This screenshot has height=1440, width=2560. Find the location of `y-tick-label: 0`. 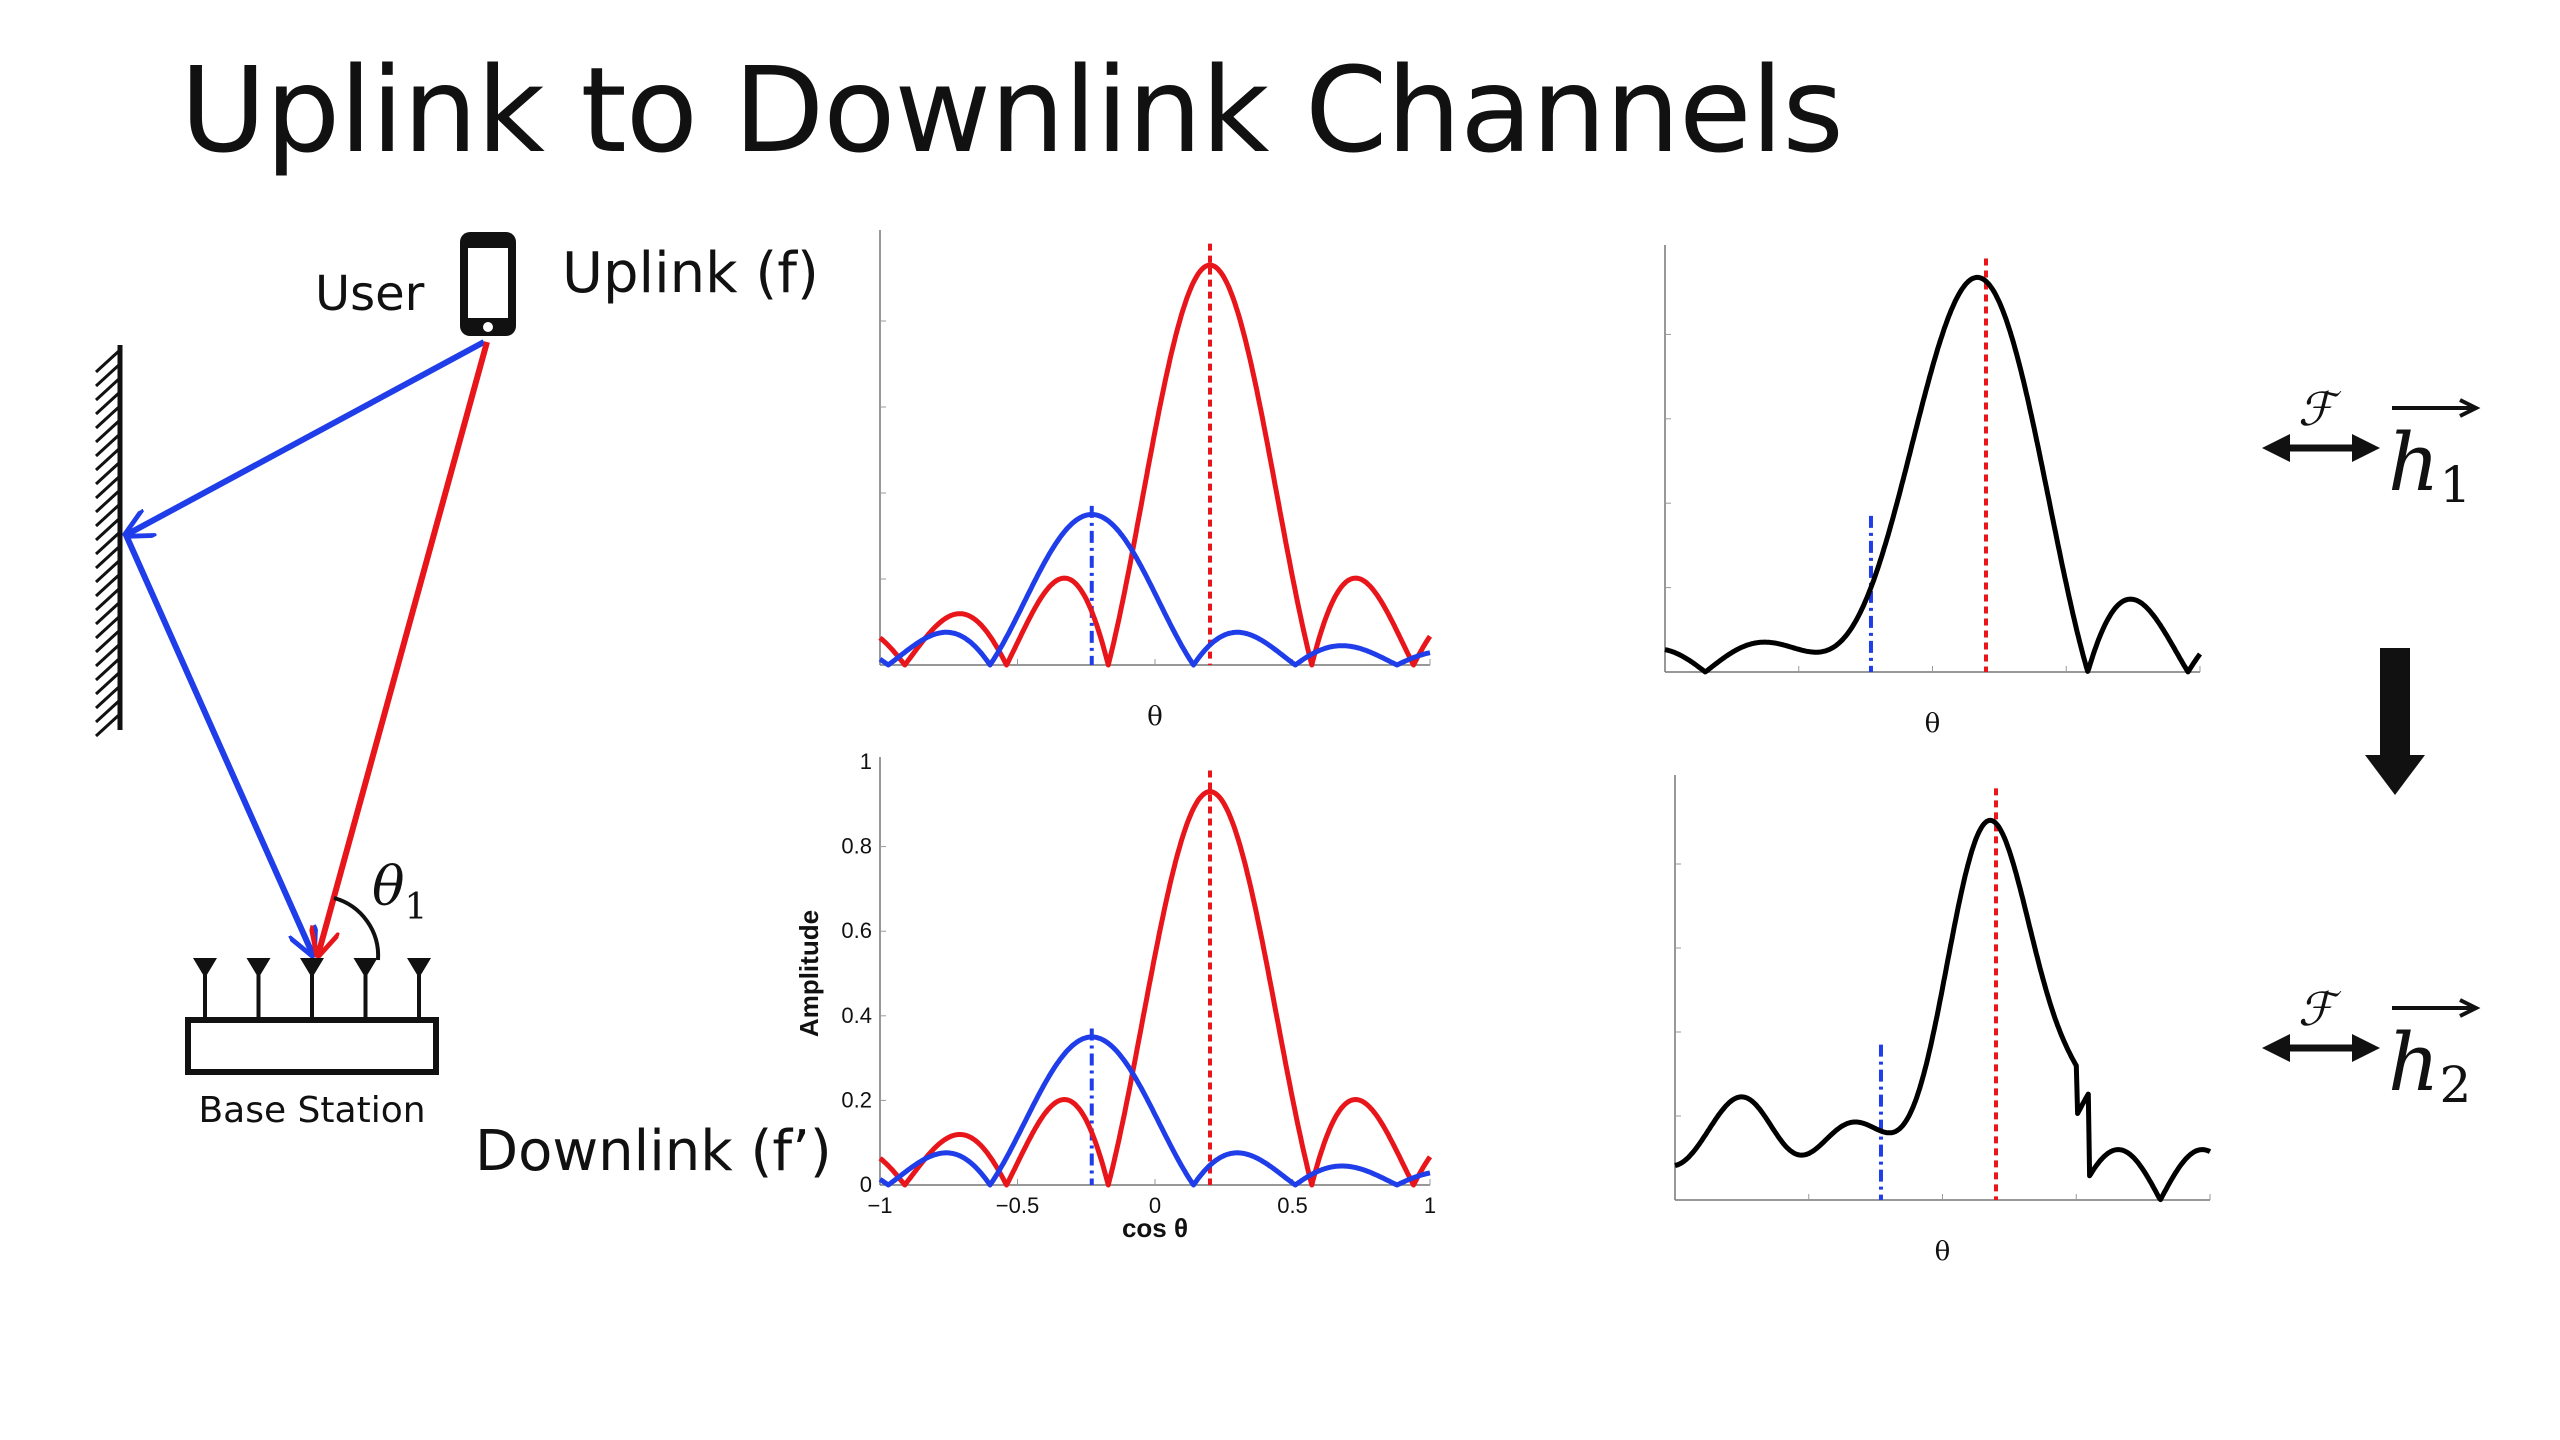

y-tick-label: 0 is located at coordinates (866, 1184).